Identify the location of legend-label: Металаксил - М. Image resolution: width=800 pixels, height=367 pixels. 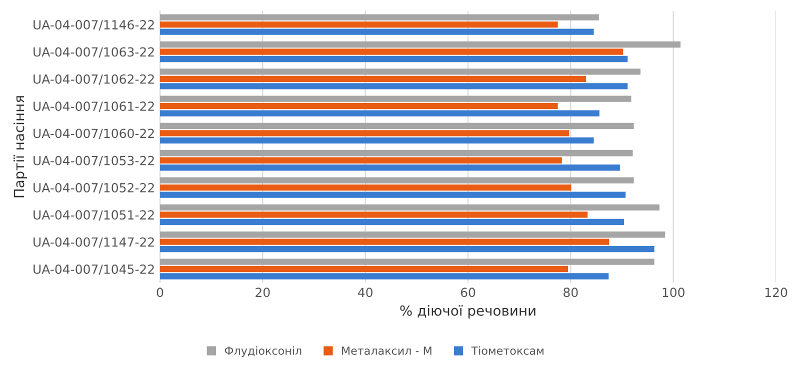
(387, 350).